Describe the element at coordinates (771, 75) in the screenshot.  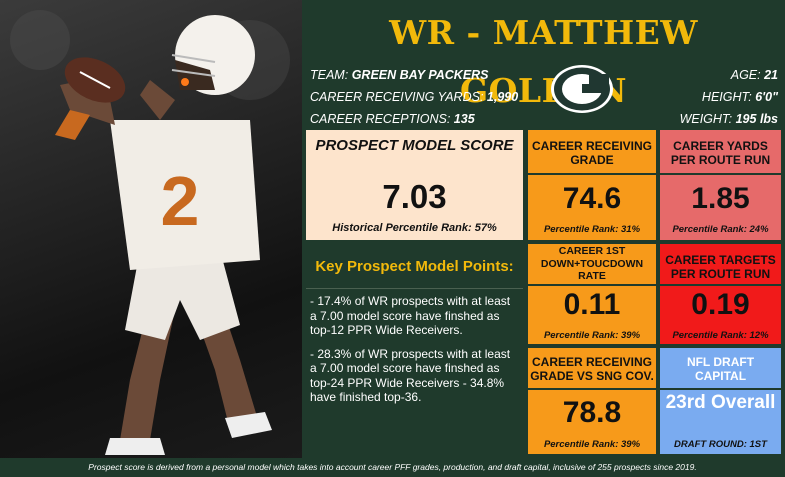
I see `age-value: 21` at that location.